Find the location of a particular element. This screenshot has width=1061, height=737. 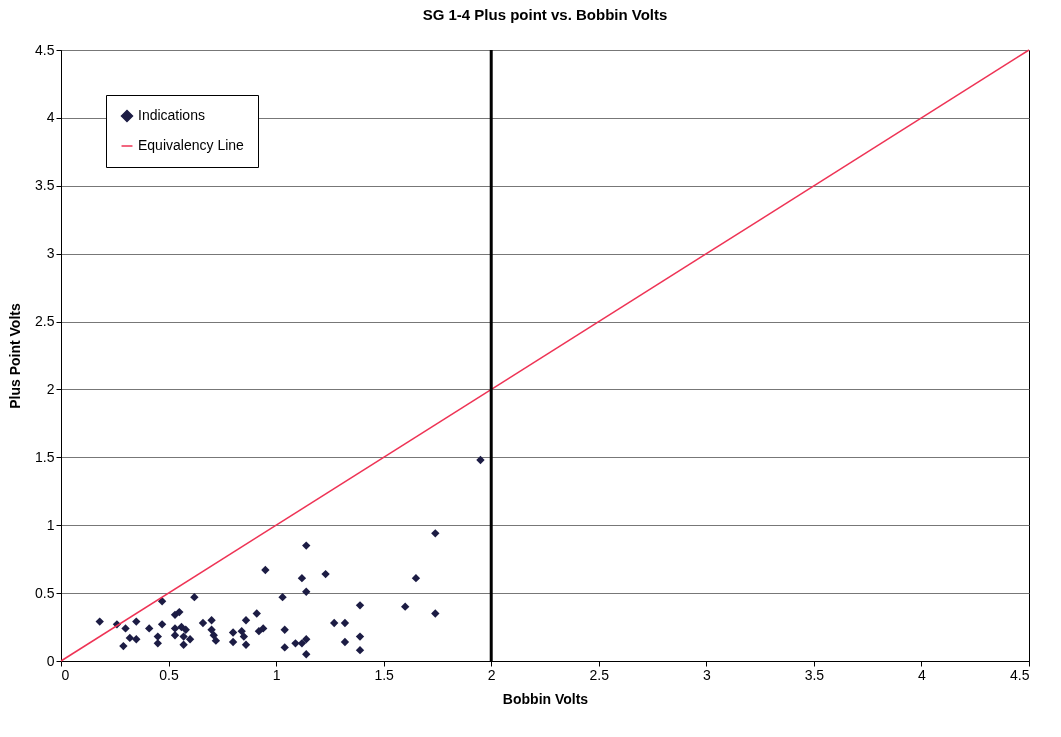

y-tick-label: 4 is located at coordinates (50, 117).